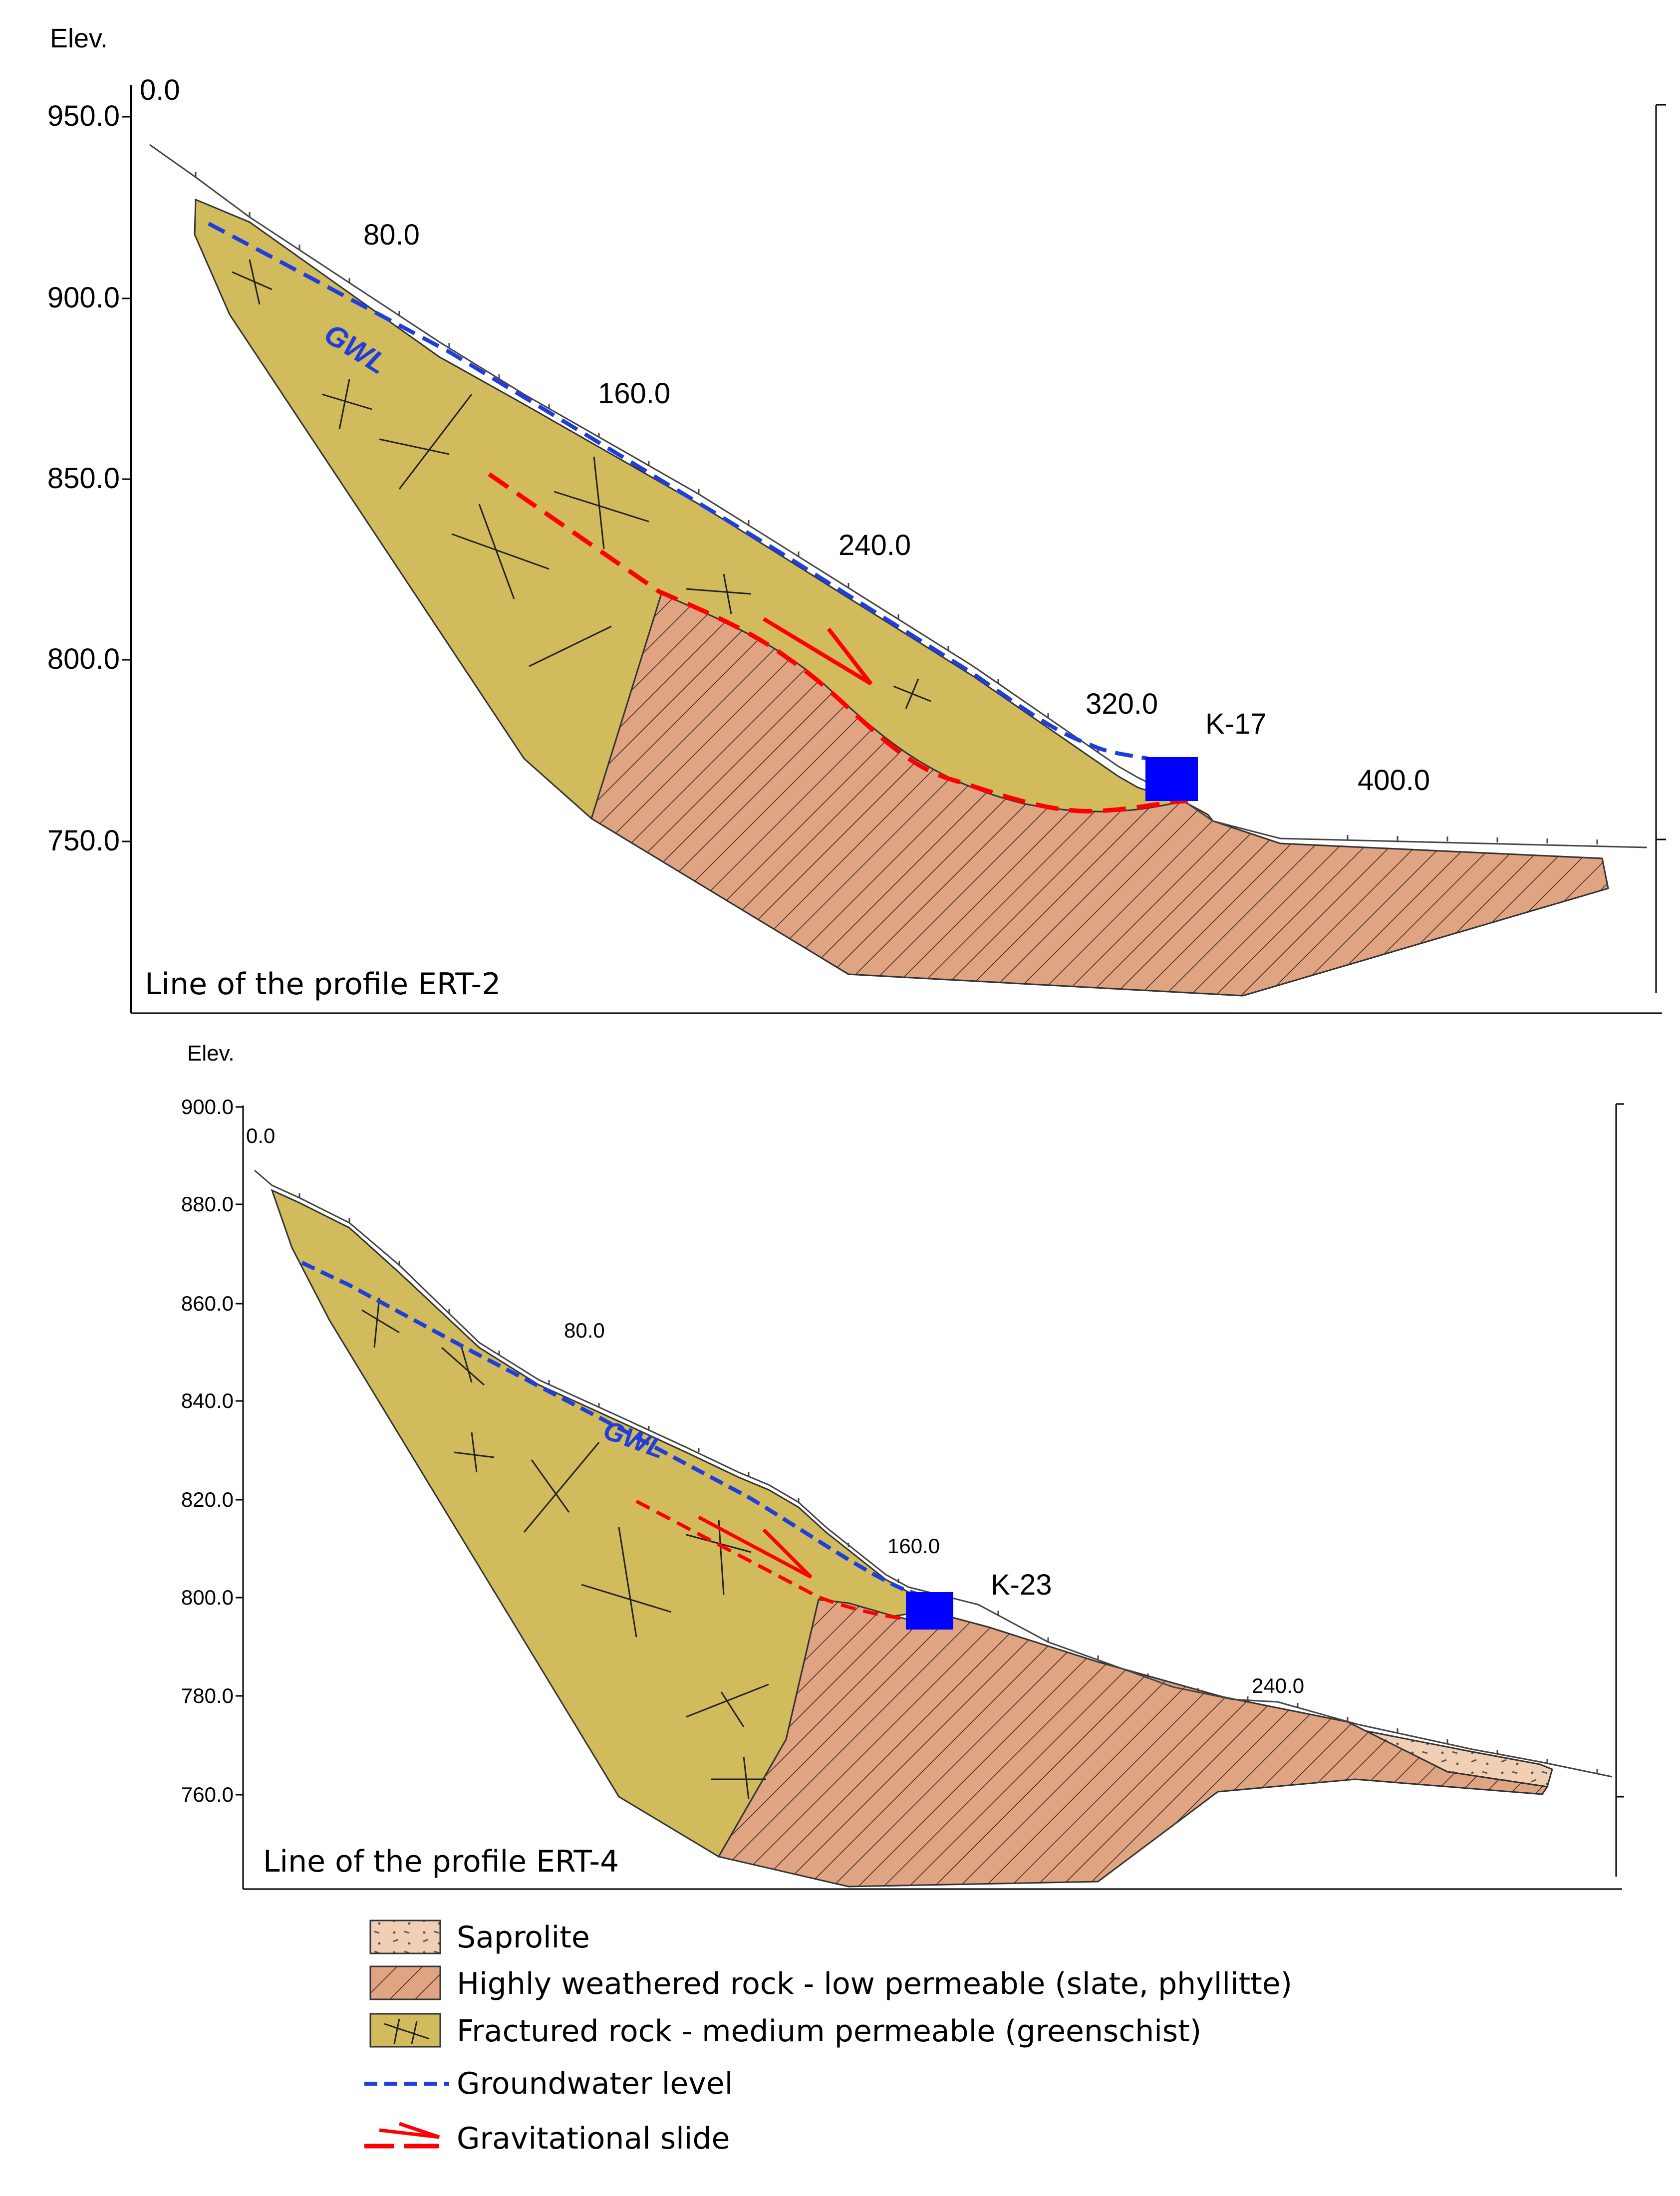 This screenshot has width=1680, height=2196. What do you see at coordinates (409, 2130) in the screenshot?
I see `slide-arrow-head` at bounding box center [409, 2130].